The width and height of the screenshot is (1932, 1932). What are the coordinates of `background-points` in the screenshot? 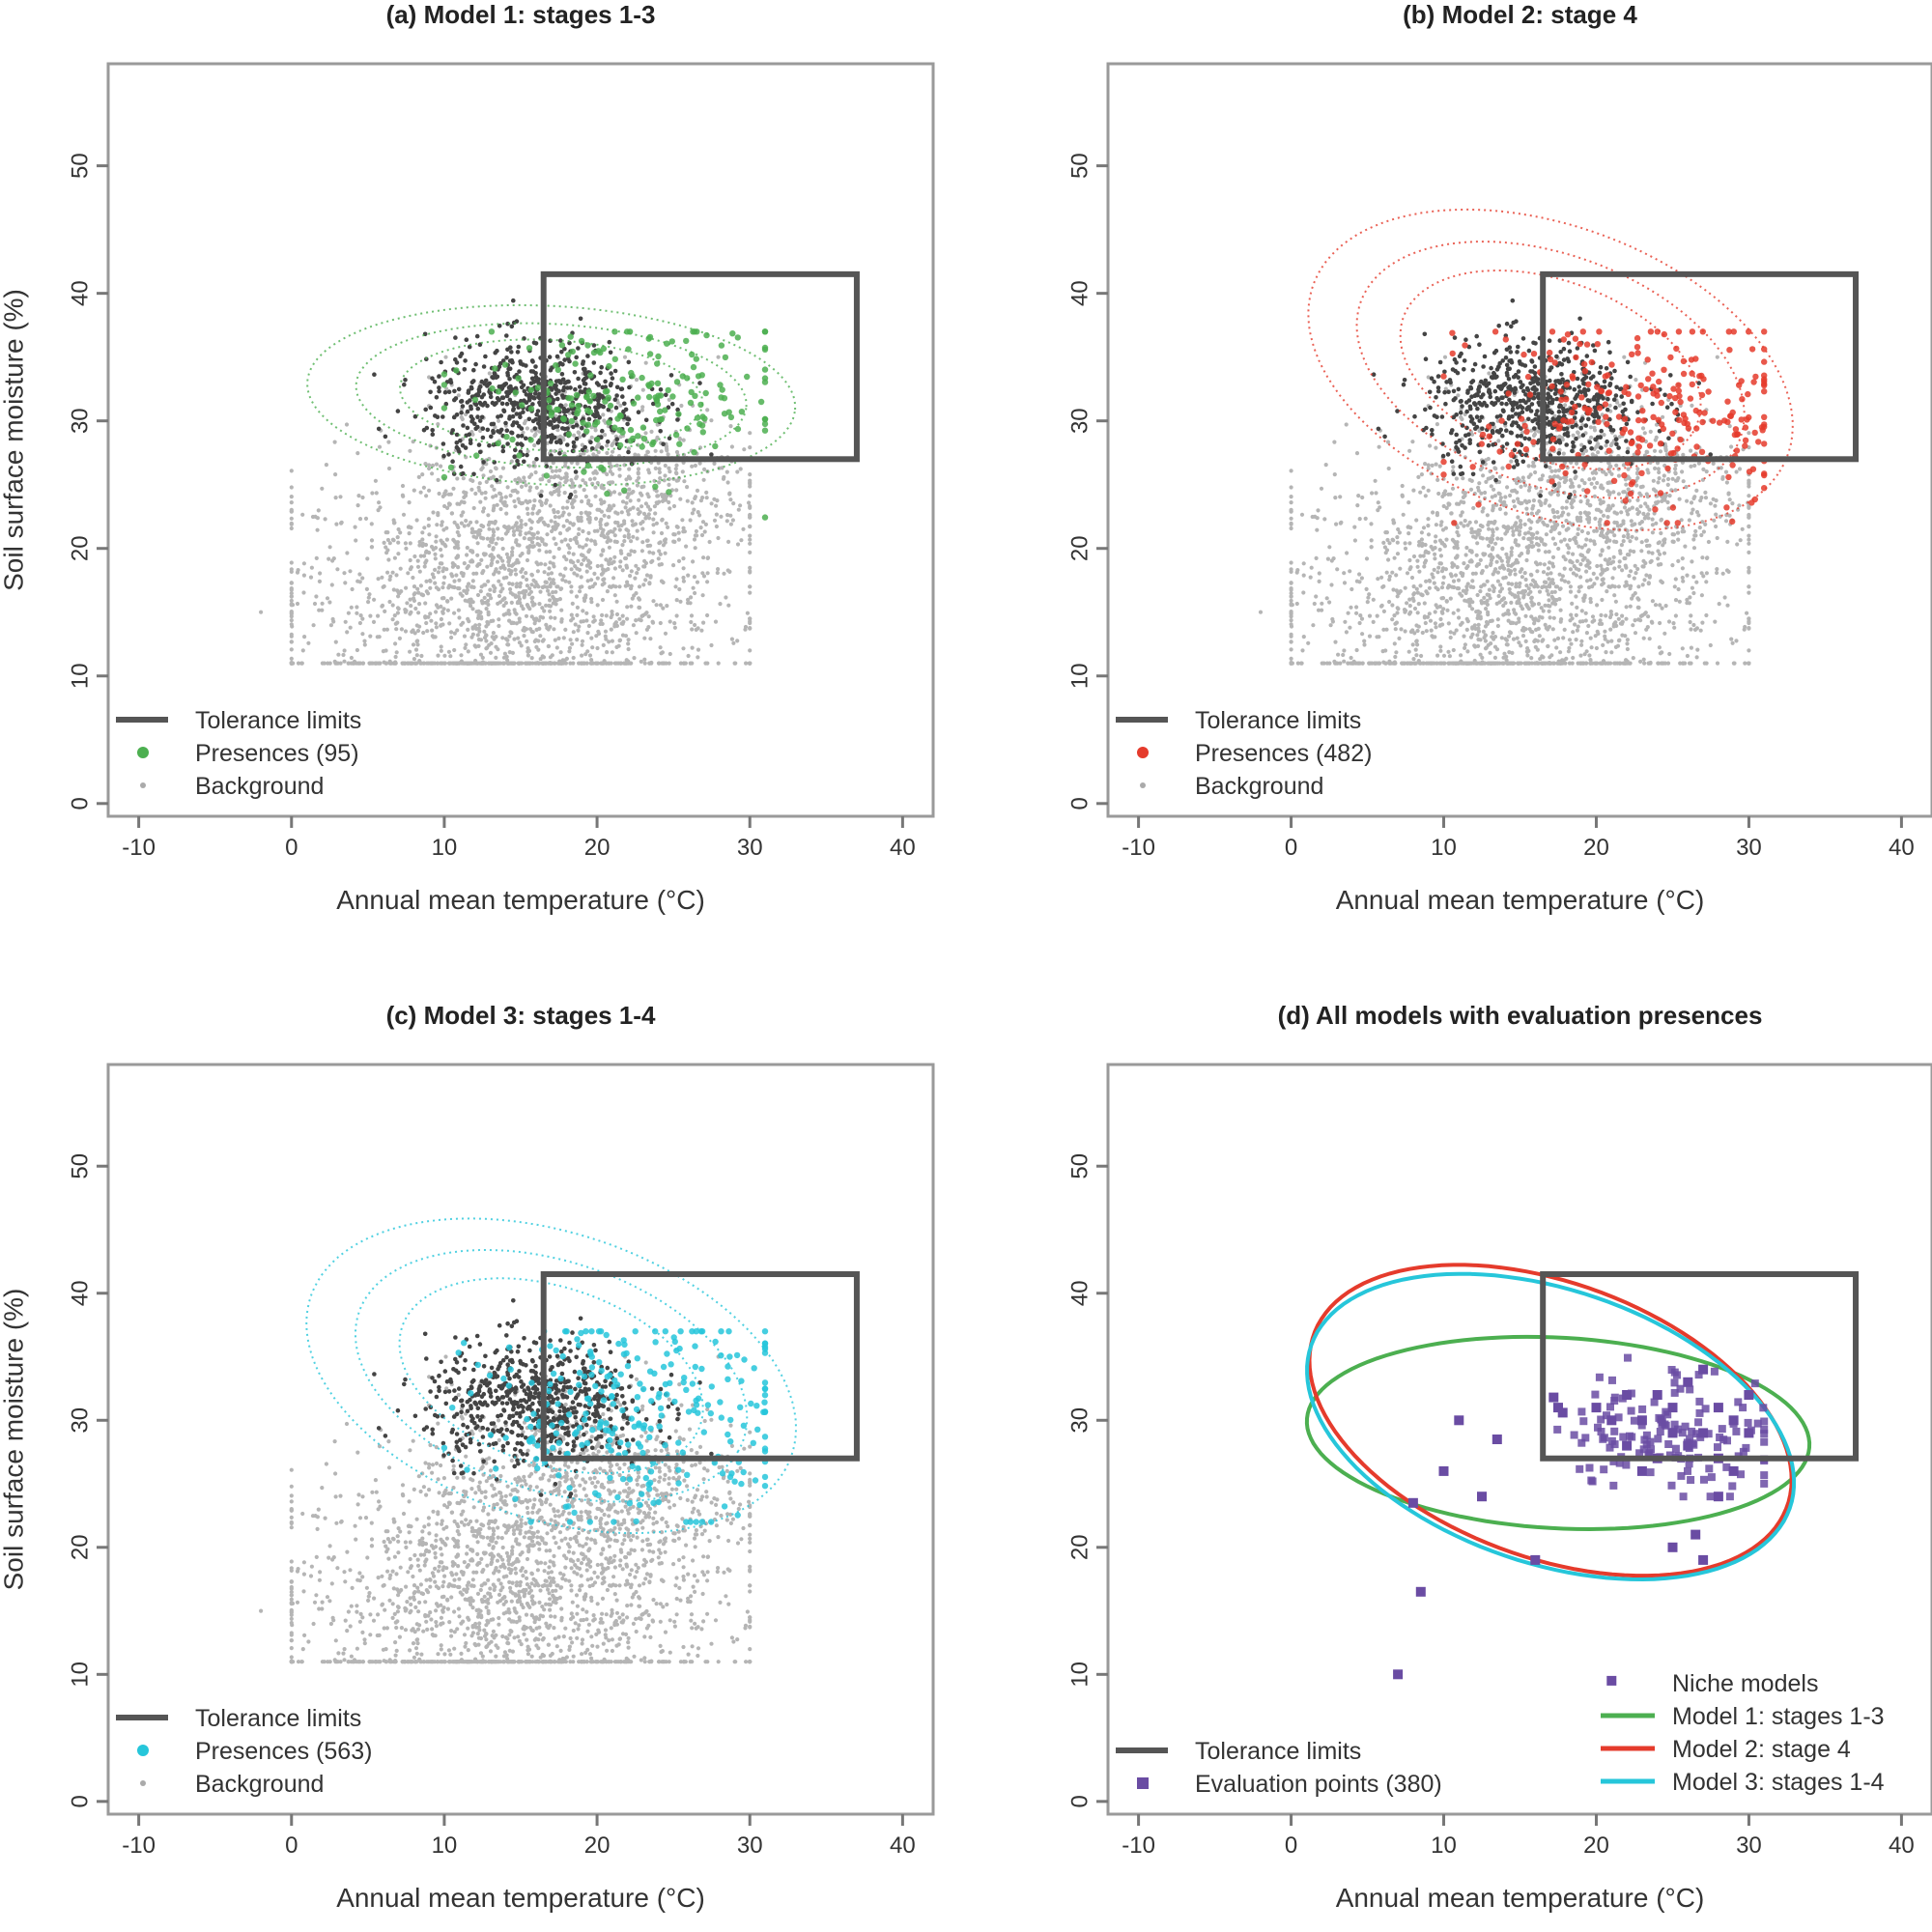 It's located at (1504, 482).